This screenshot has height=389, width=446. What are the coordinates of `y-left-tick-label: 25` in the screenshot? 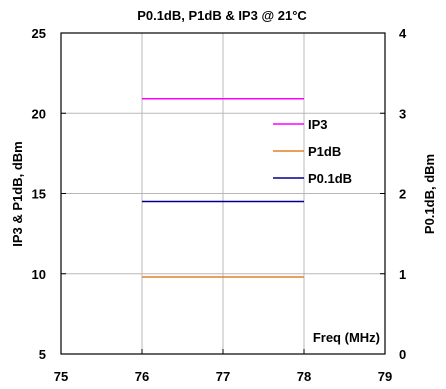 It's located at (39, 33).